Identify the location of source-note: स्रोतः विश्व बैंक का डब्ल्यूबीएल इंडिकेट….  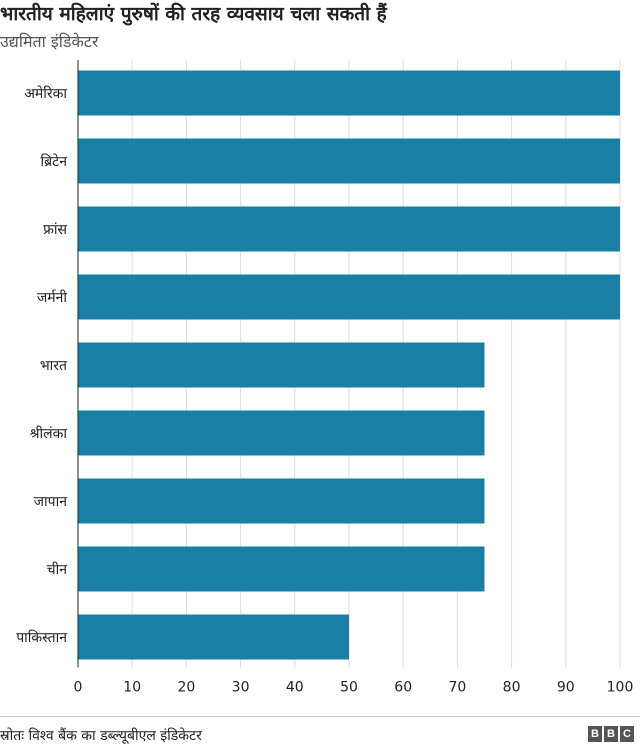
(101, 736).